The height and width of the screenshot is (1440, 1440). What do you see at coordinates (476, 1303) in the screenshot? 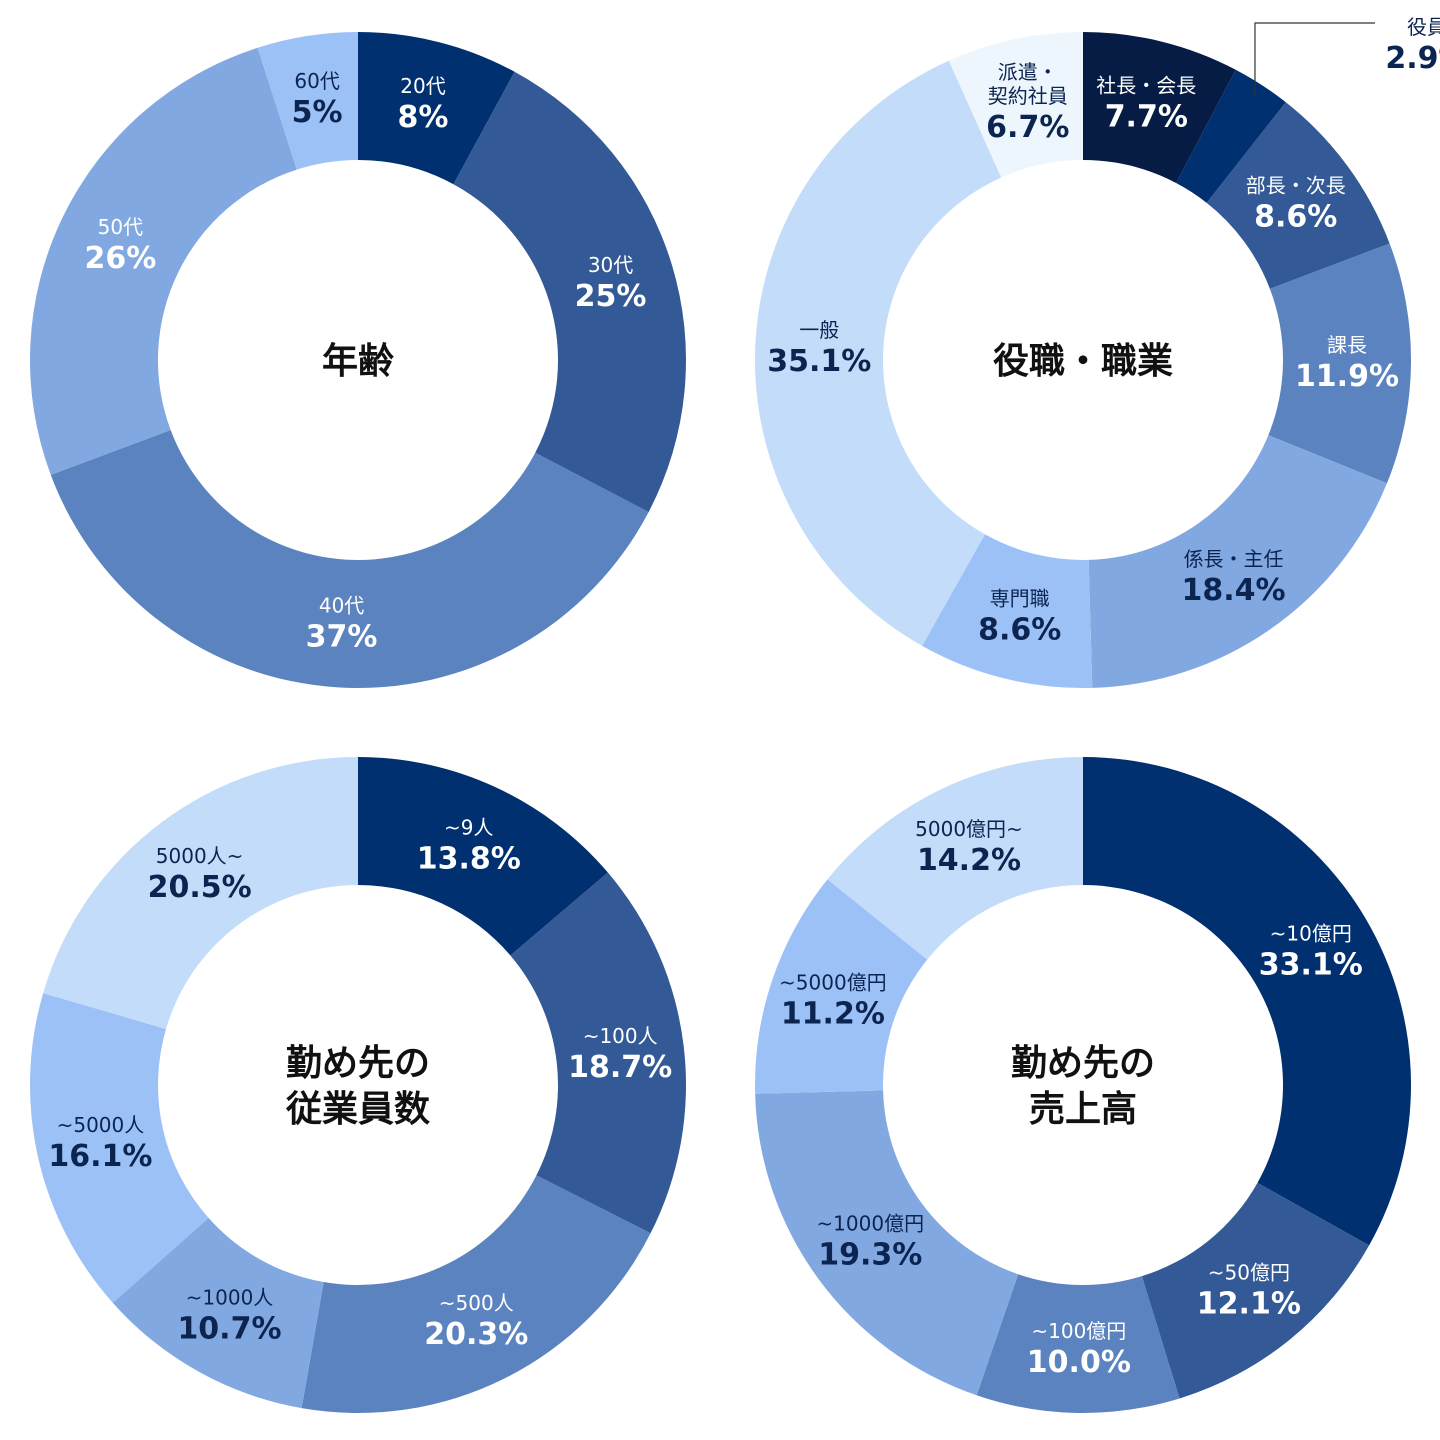
I see `slice-label-employees-2: ~500人` at bounding box center [476, 1303].